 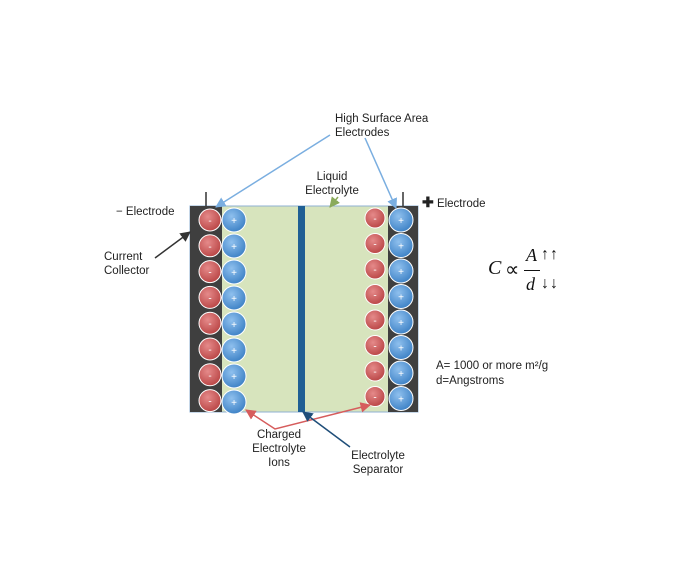 I want to click on cc-line-2: Collector, so click(x=127, y=271).